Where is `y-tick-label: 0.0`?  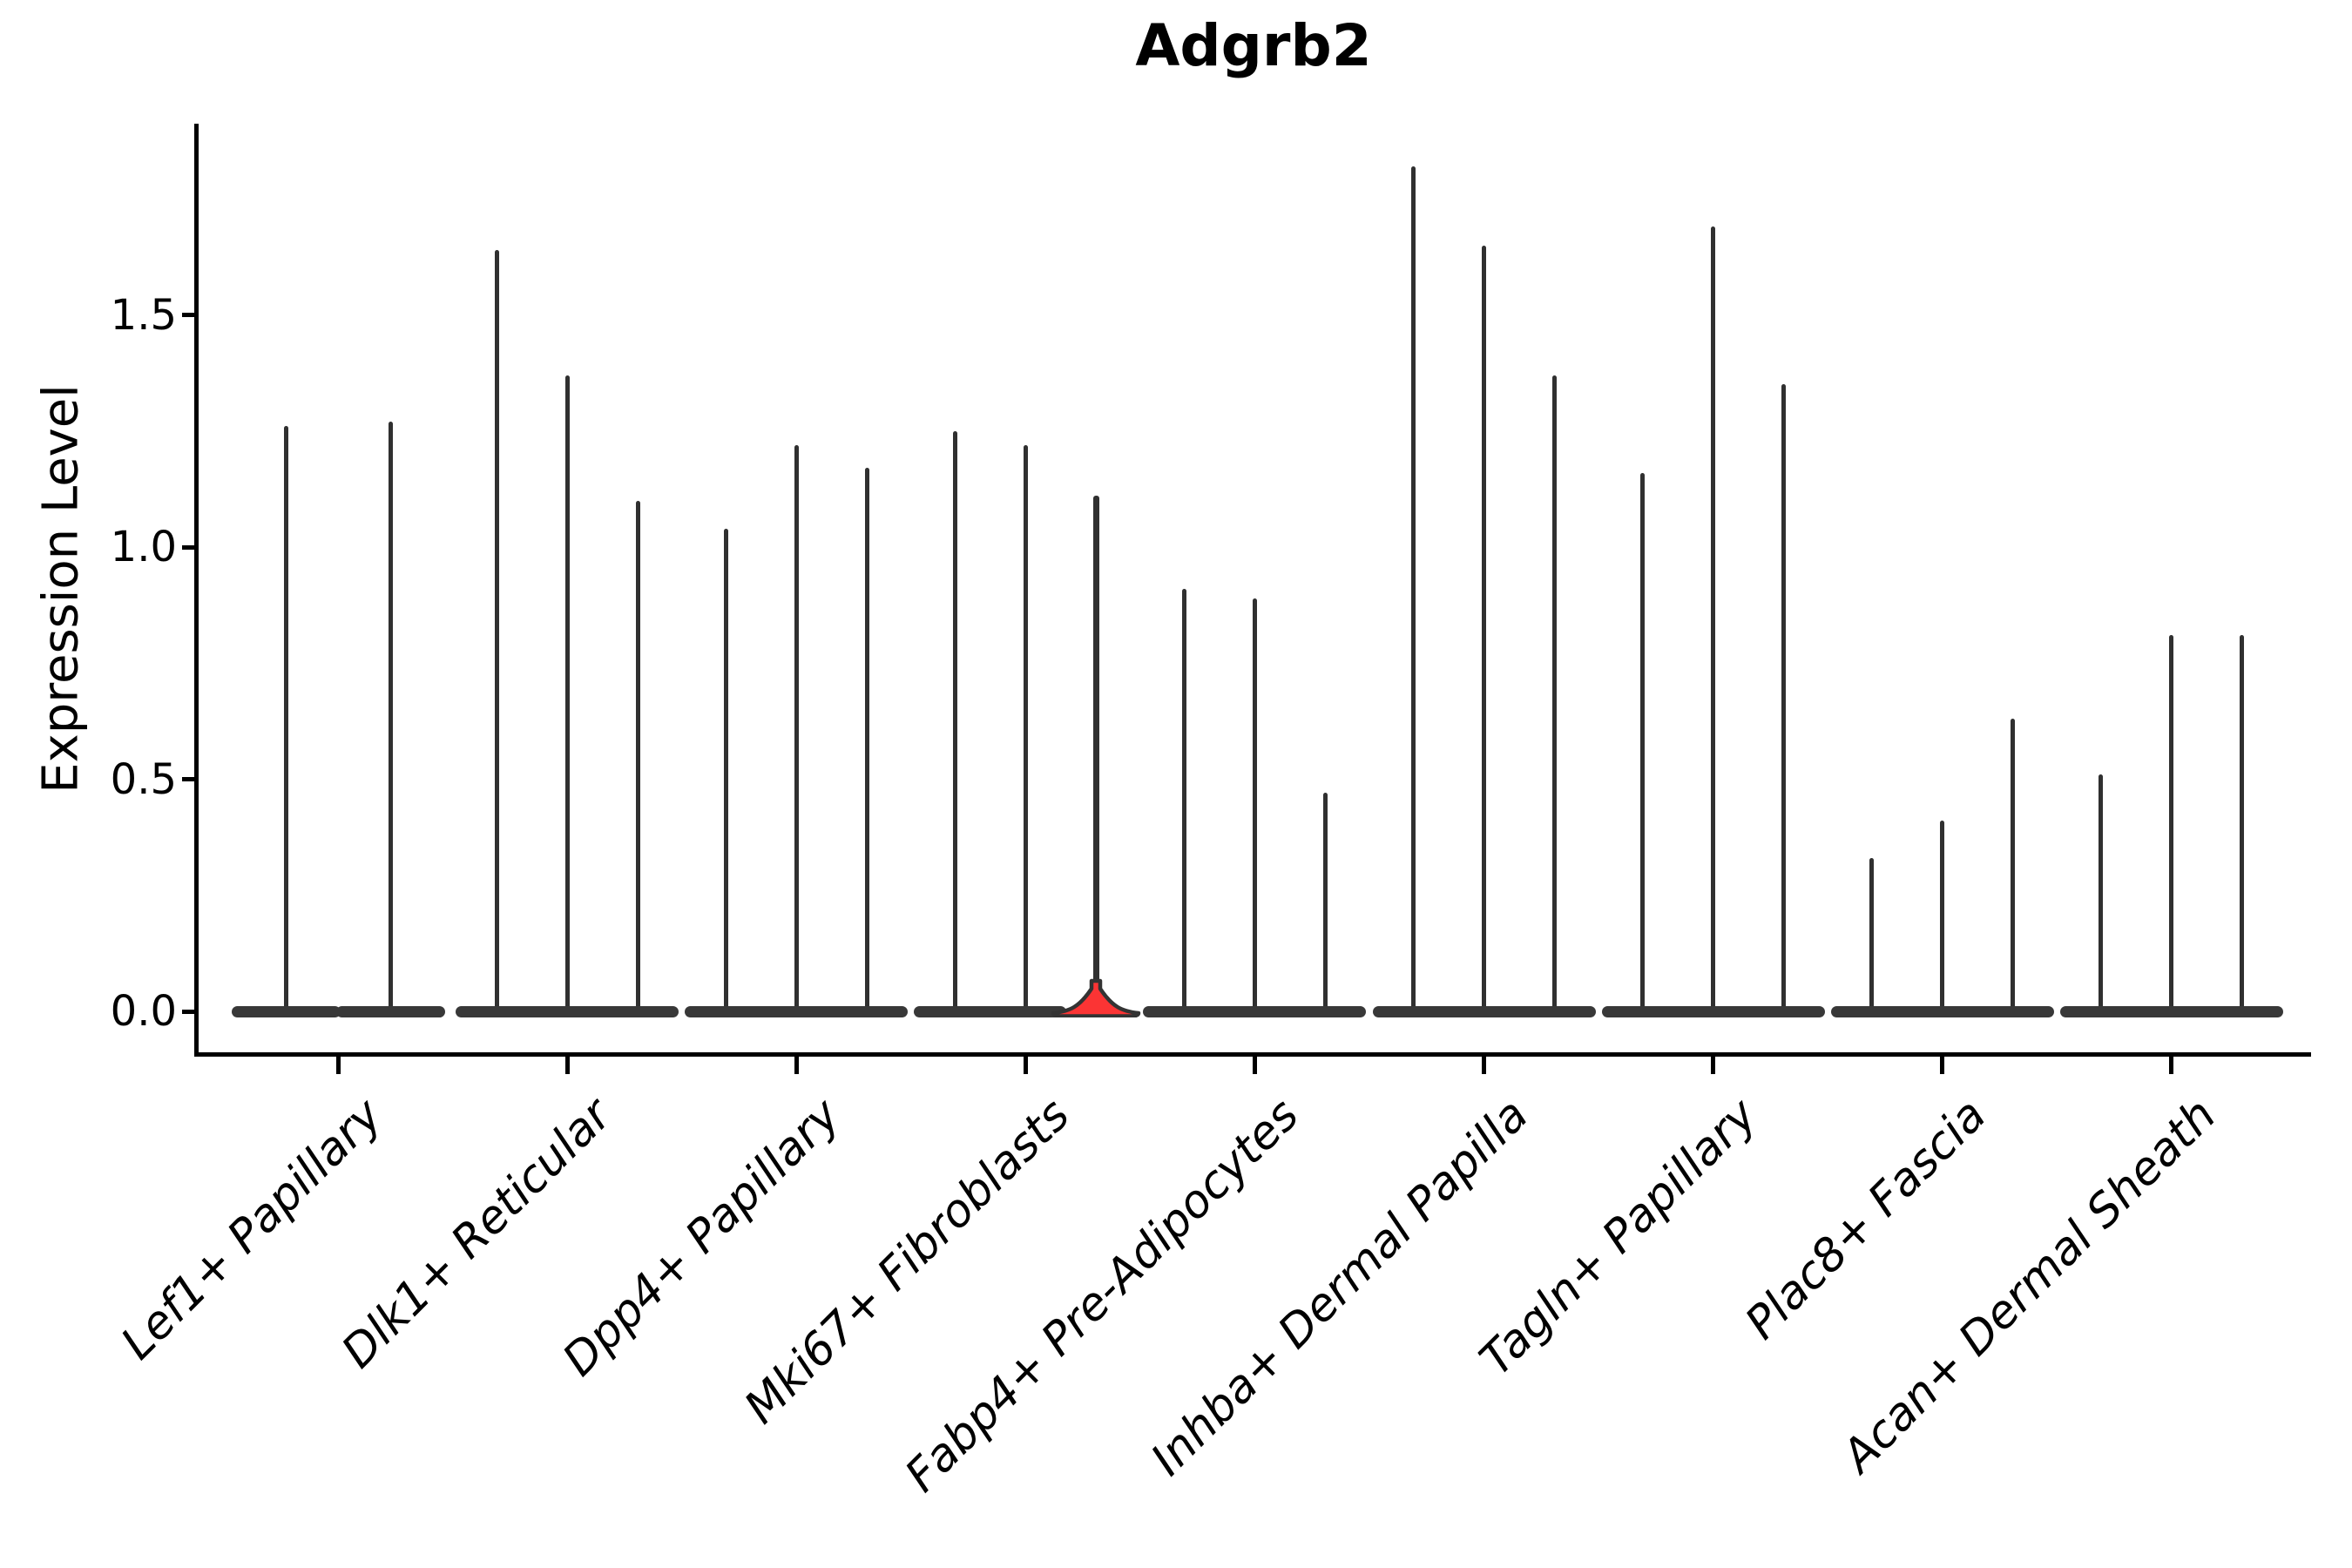
y-tick-label: 0.0 is located at coordinates (143, 1012).